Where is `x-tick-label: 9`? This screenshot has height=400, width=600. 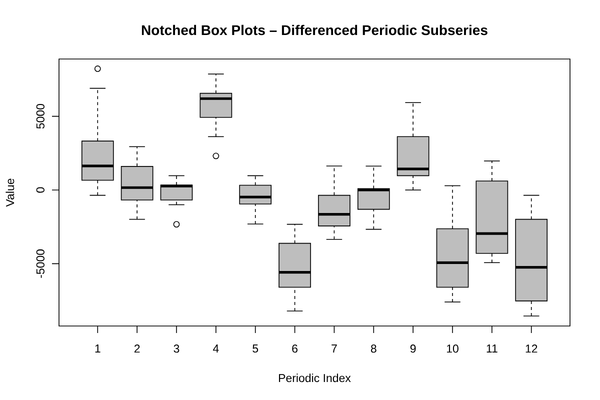
x-tick-label: 9 is located at coordinates (413, 348).